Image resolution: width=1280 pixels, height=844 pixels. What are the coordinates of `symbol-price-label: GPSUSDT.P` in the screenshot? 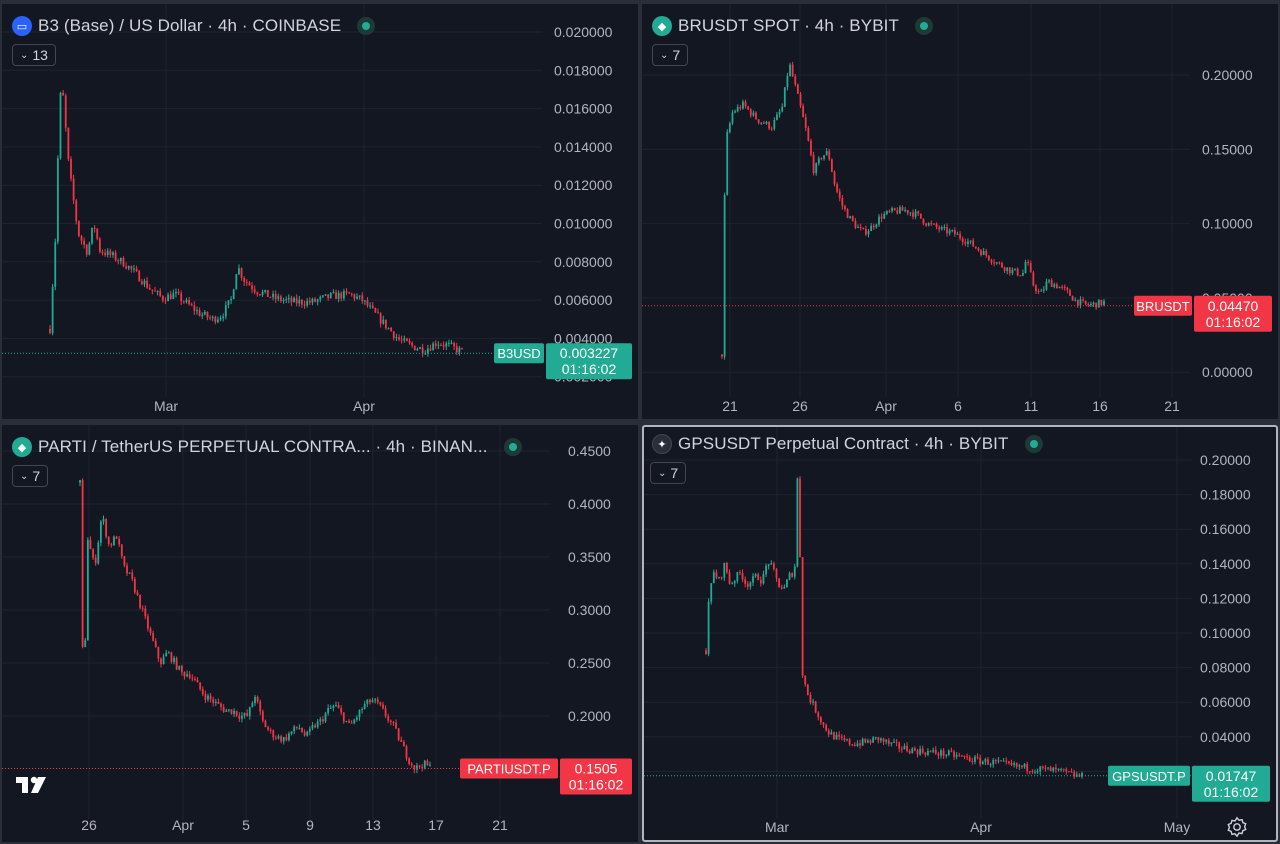 It's located at (1149, 775).